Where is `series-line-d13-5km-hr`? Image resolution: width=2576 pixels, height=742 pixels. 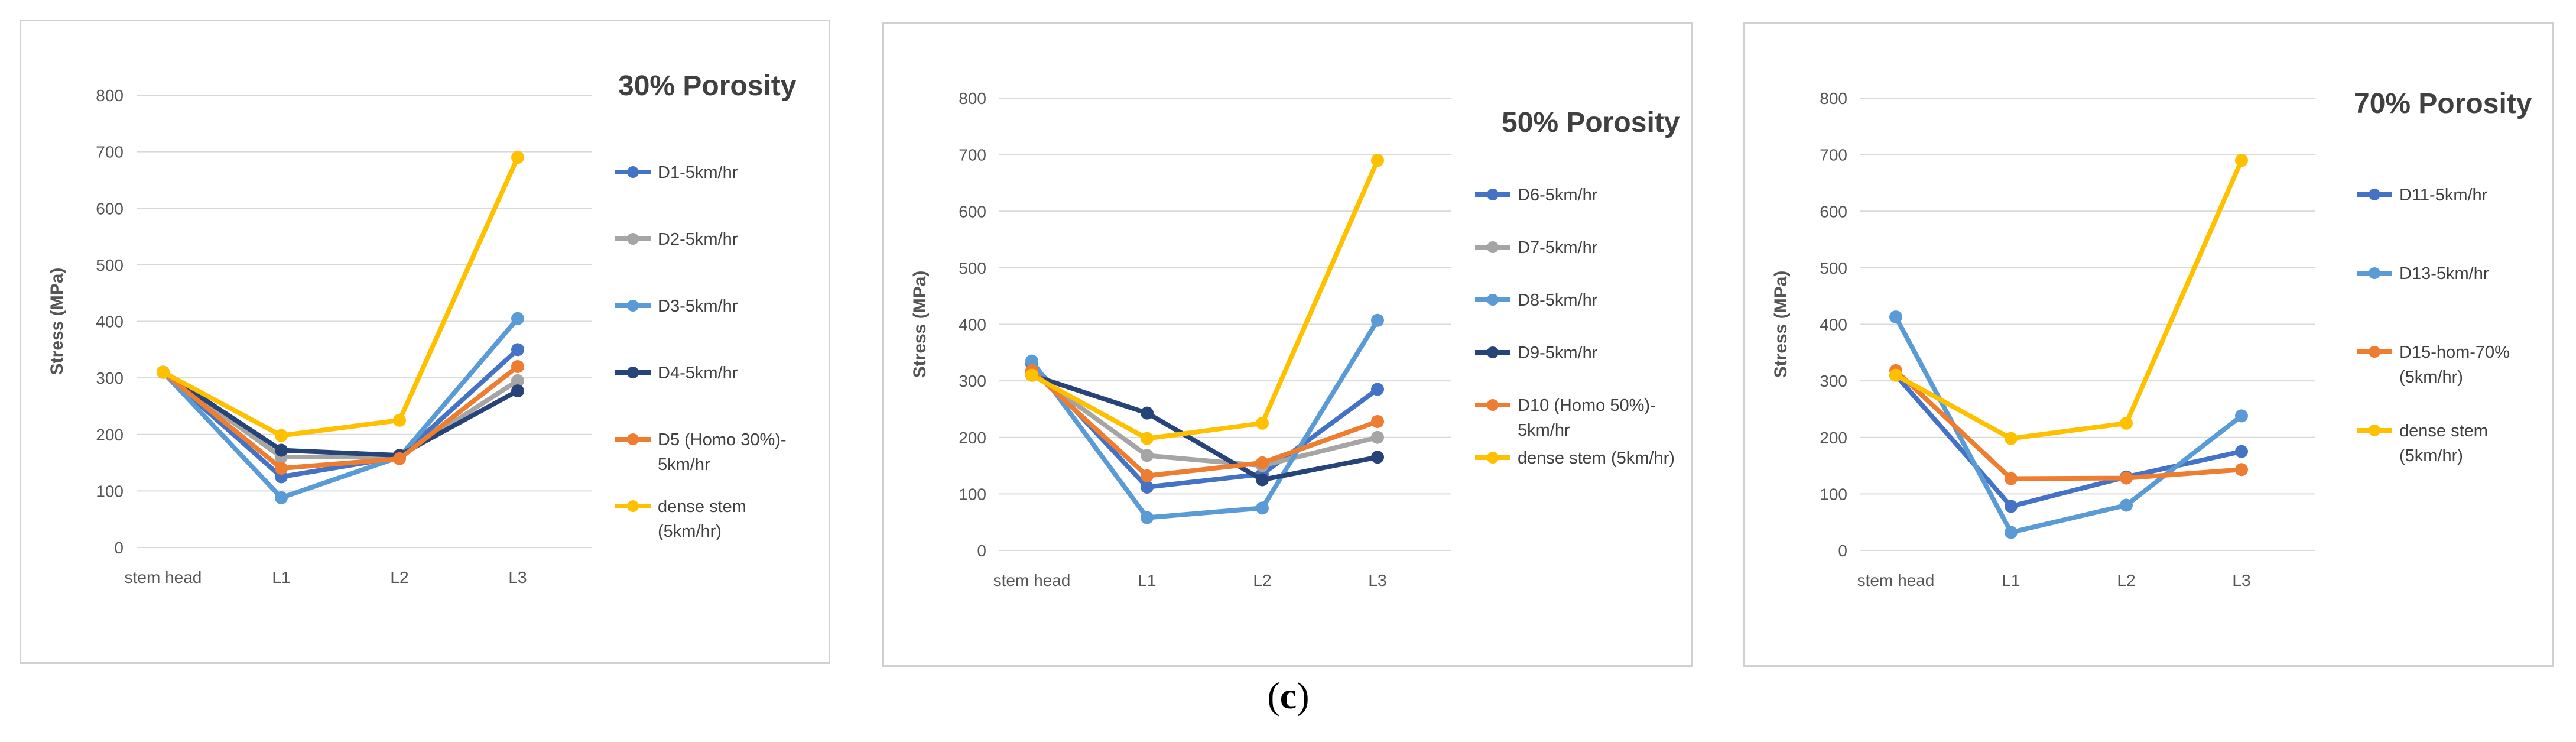 series-line-d13-5km-hr is located at coordinates (2068, 425).